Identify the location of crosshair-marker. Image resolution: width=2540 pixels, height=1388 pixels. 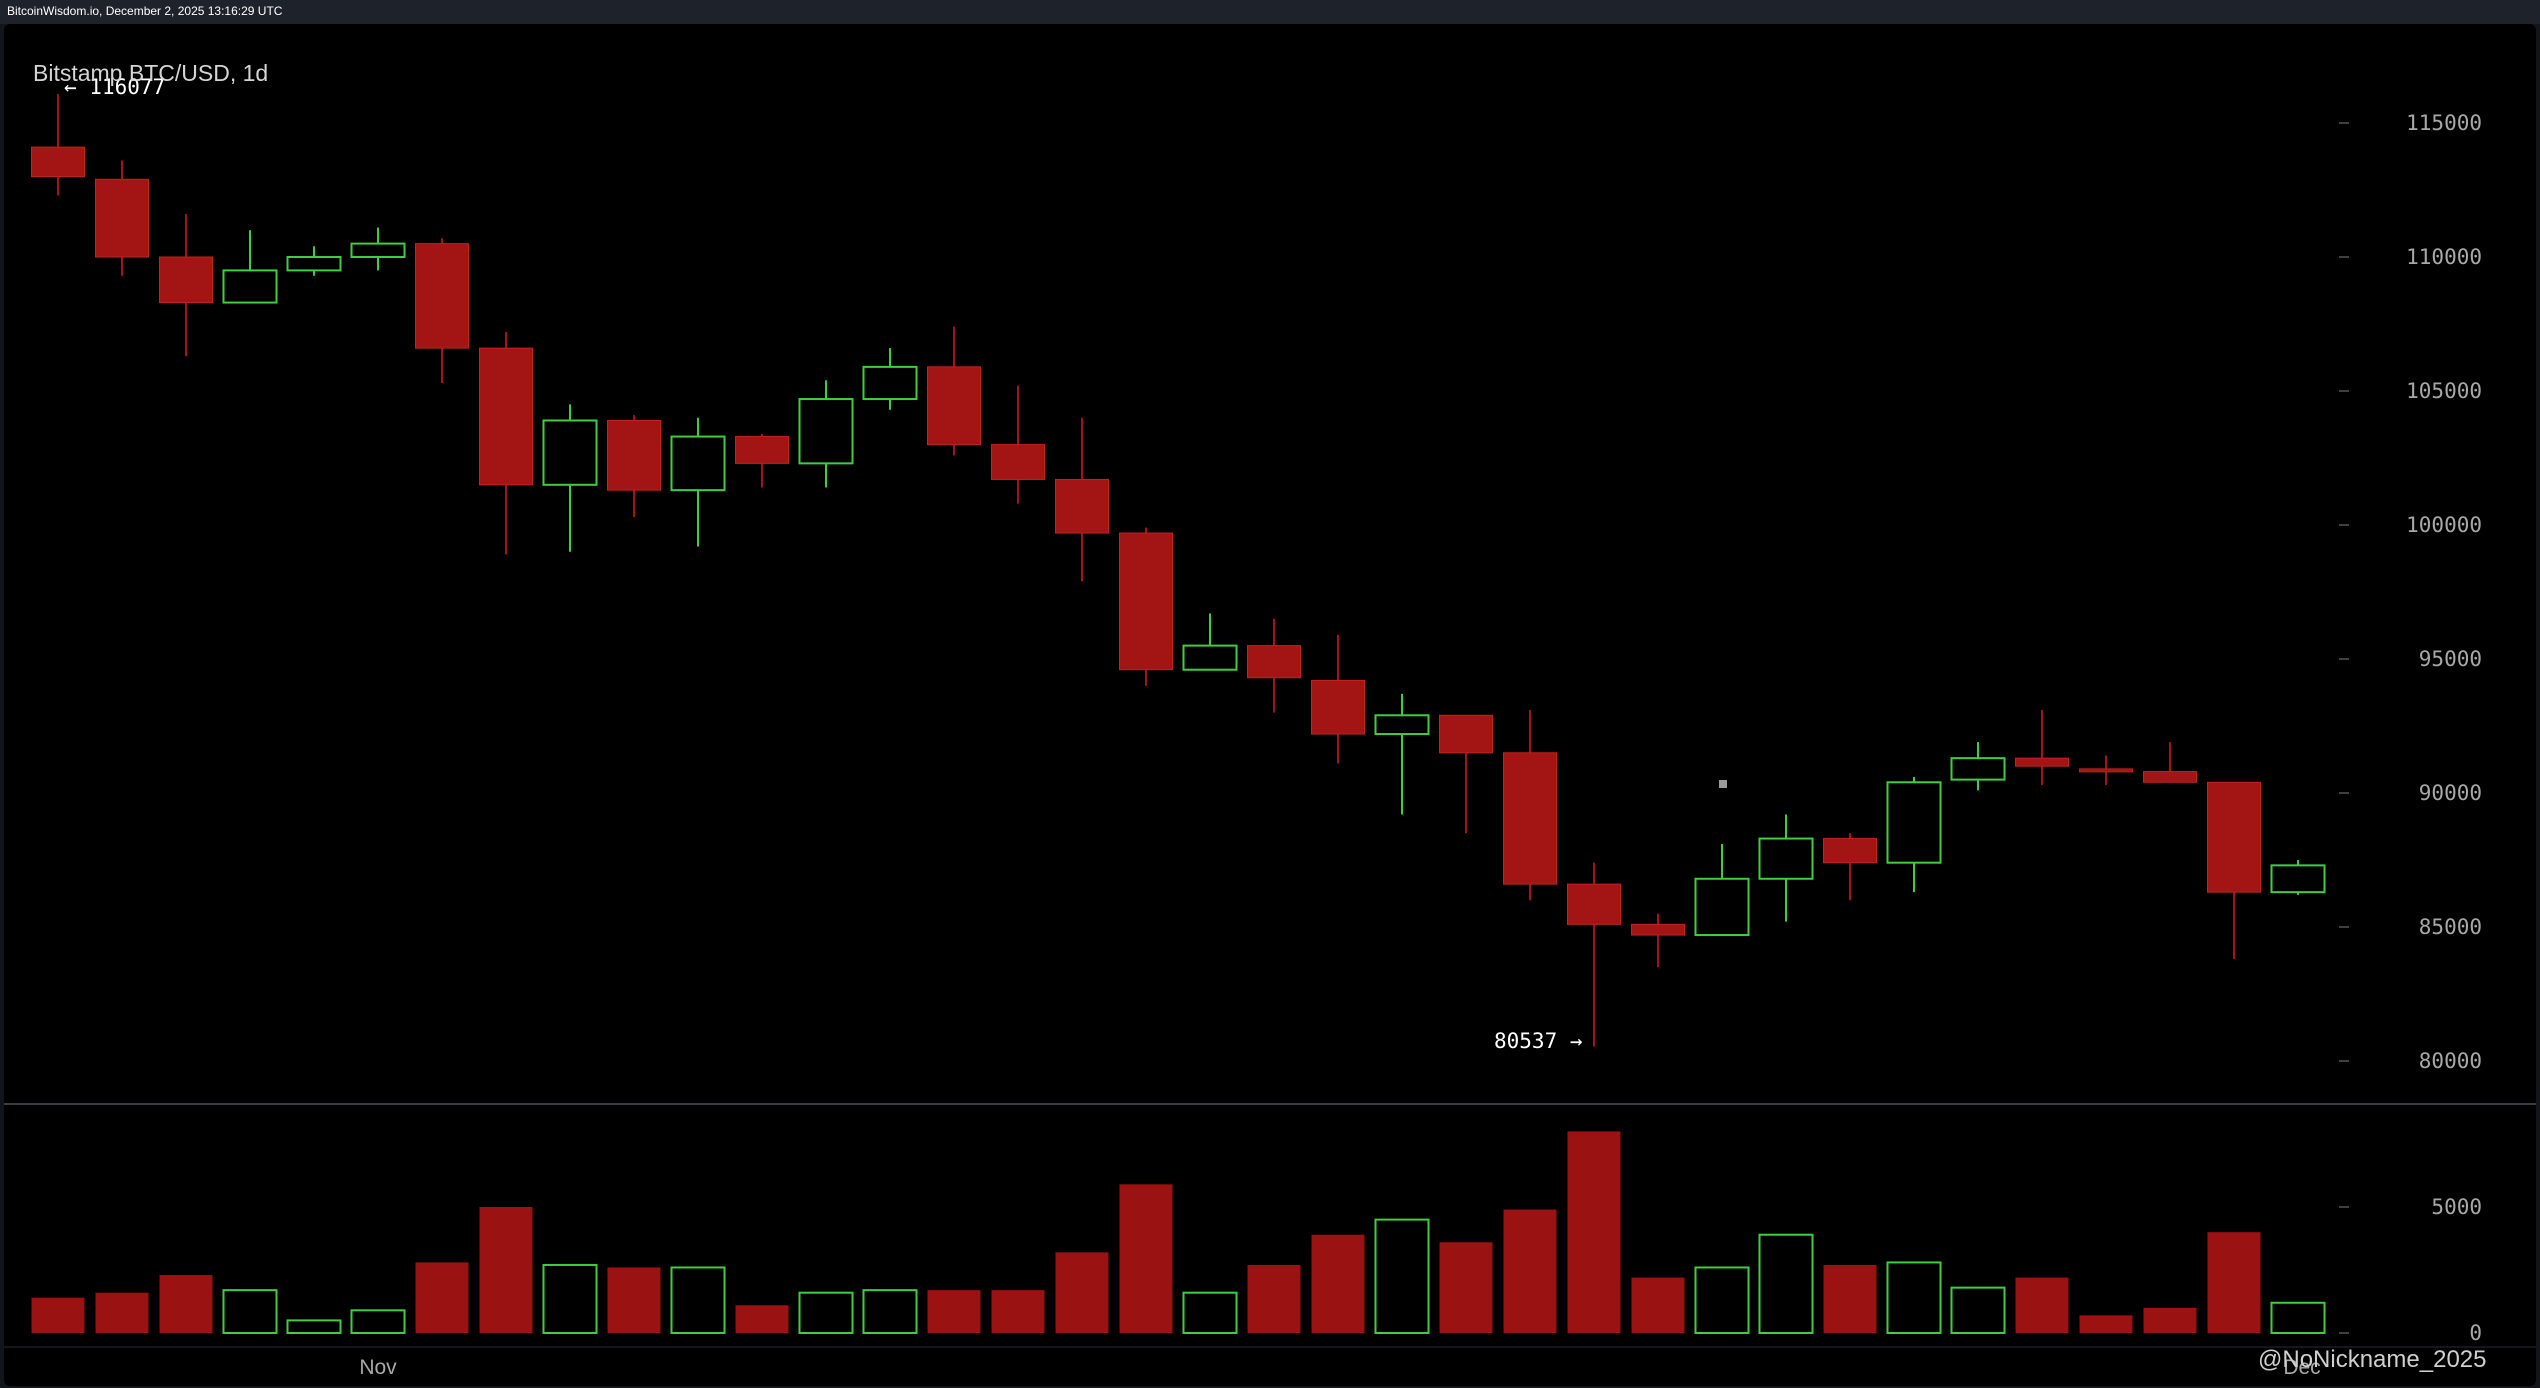
(1723, 784).